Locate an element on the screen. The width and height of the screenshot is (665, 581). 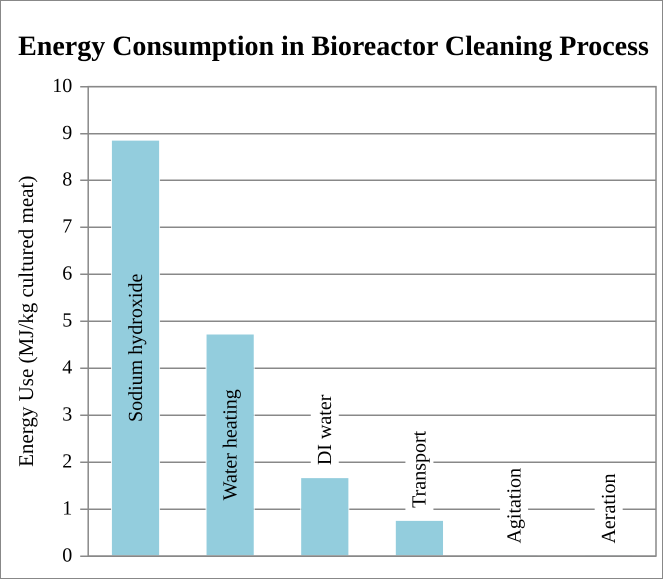
y-tick-label: 5 is located at coordinates (67, 321).